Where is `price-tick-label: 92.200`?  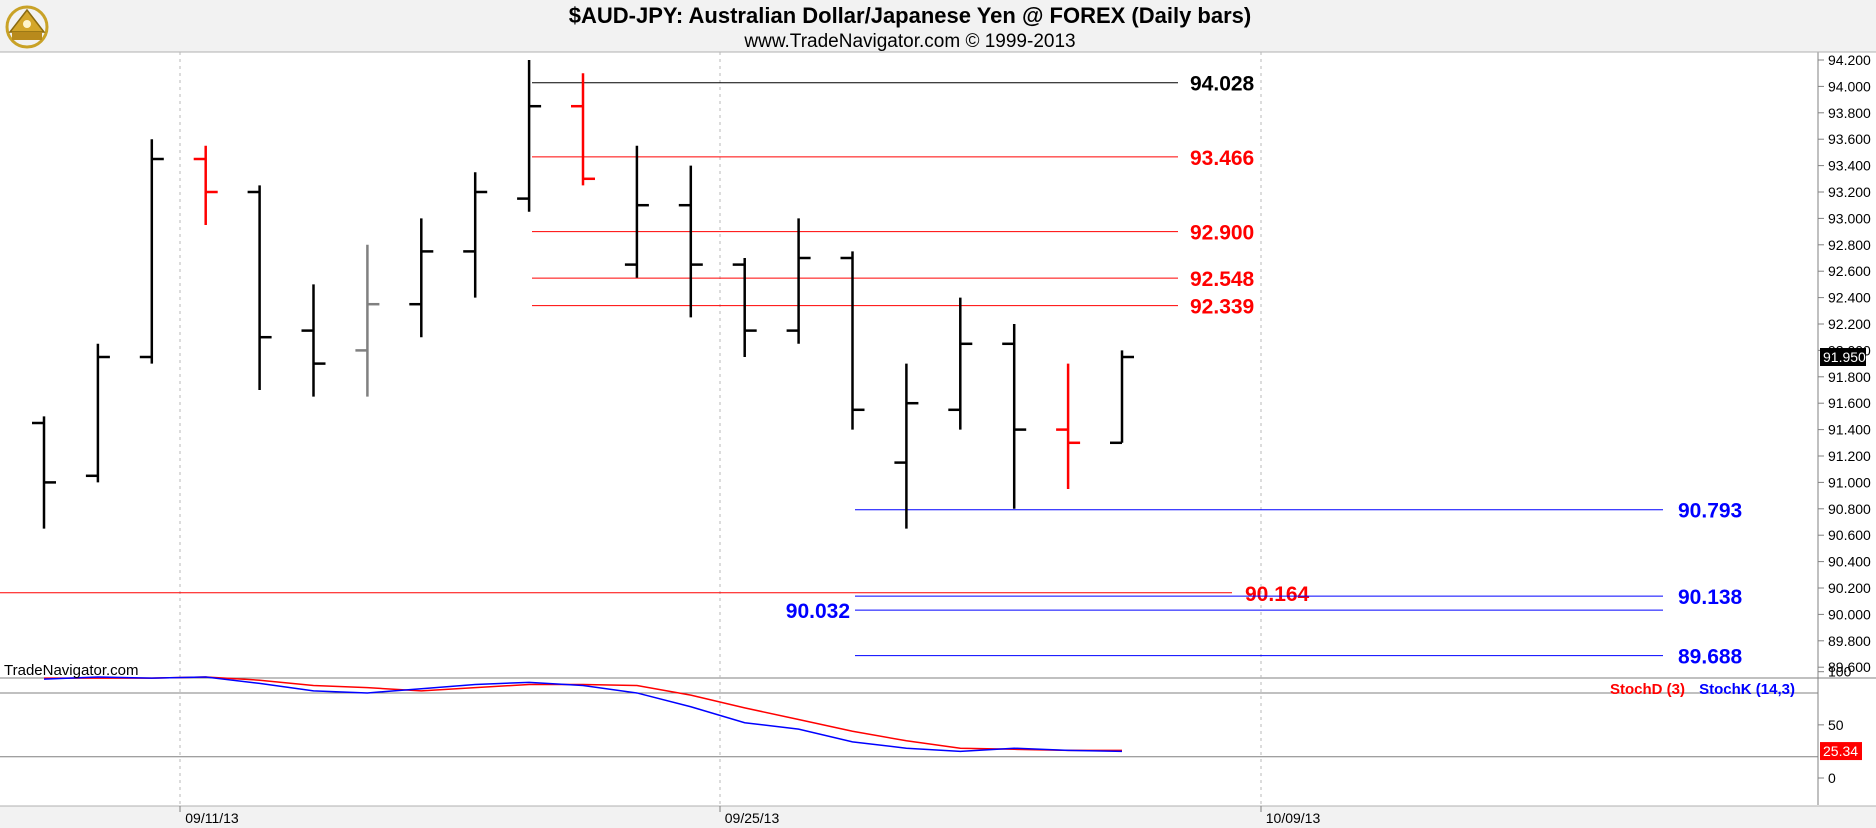
price-tick-label: 92.200 is located at coordinates (1849, 324).